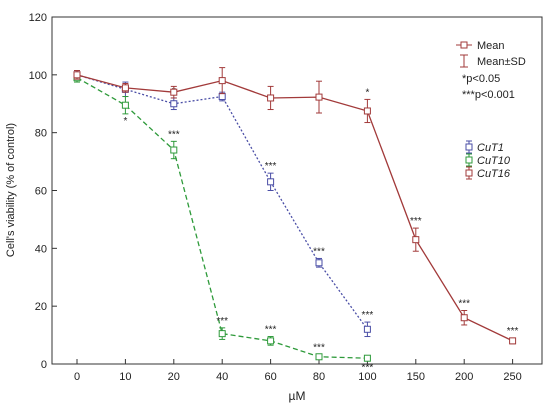 This screenshot has height=409, width=550. What do you see at coordinates (491, 70) in the screenshot?
I see `legend-stats: Mean Mean±SD *p<0.05 ***p<0.001` at bounding box center [491, 70].